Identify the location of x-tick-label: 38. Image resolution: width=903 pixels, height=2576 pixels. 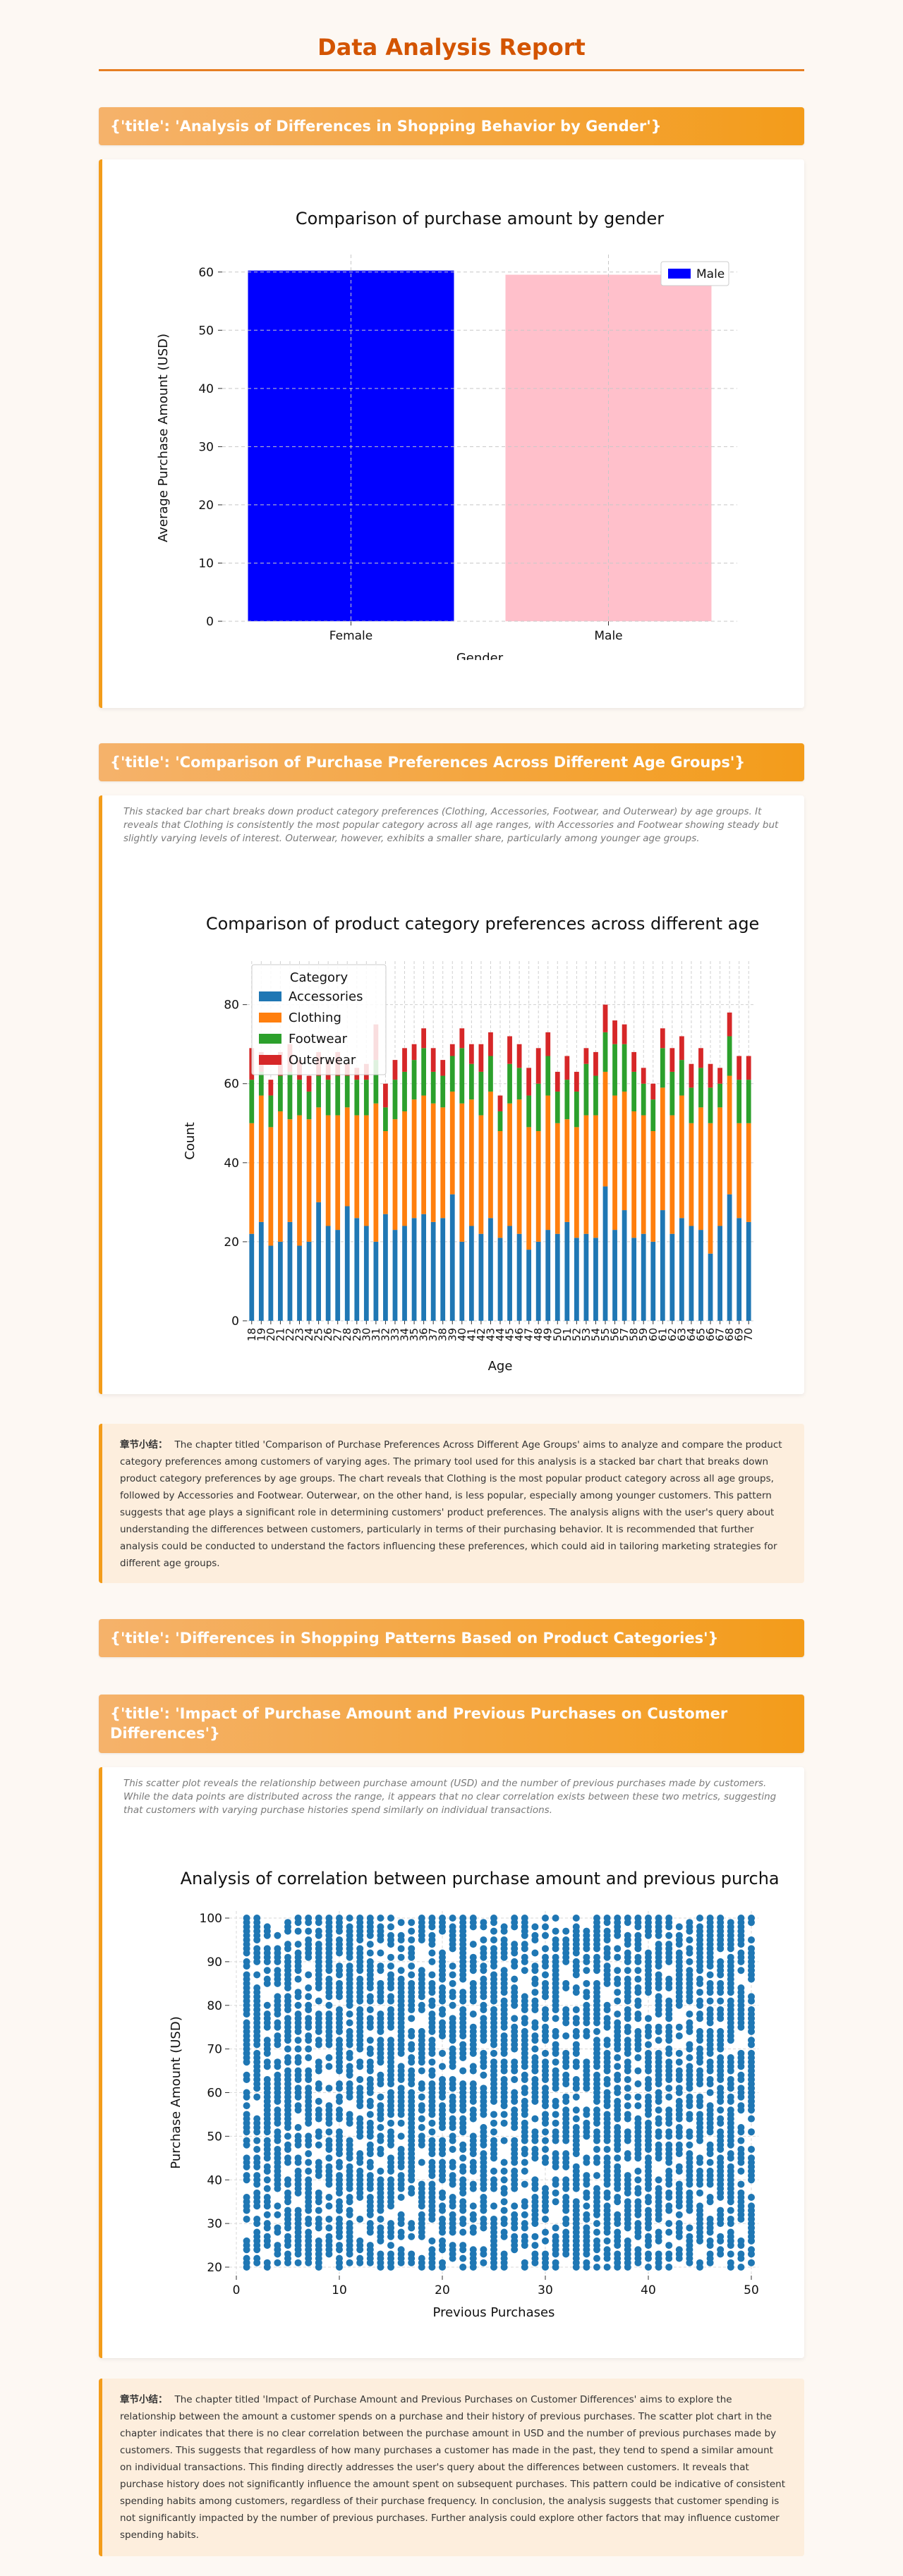
(443, 1334).